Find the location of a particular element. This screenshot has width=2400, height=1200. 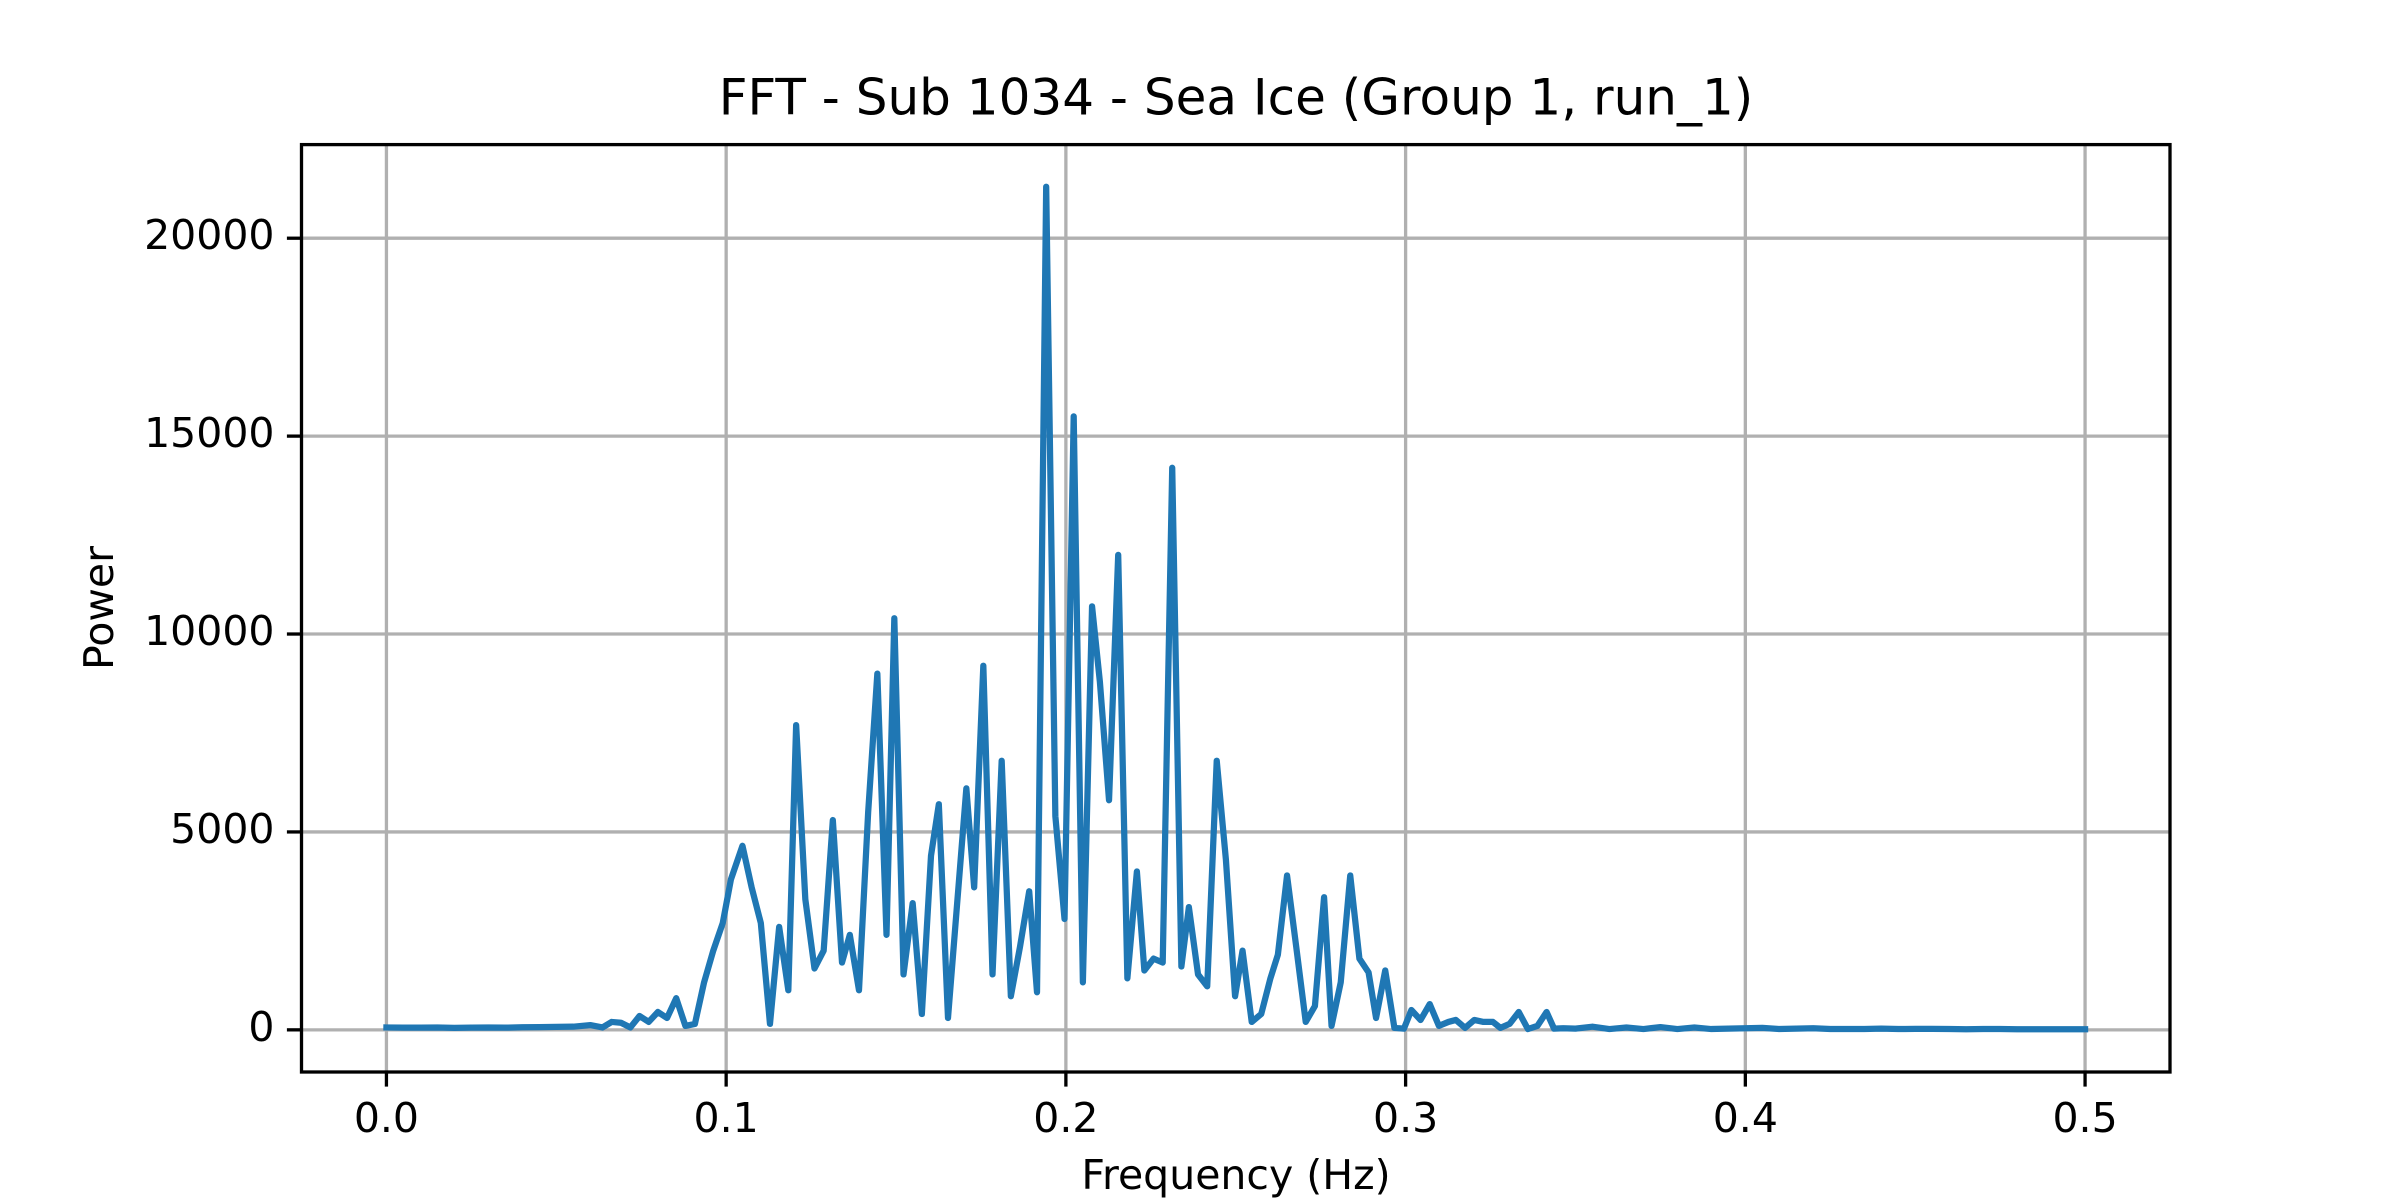

x-axis-label: Frequency (Hz) is located at coordinates (1235, 1175).